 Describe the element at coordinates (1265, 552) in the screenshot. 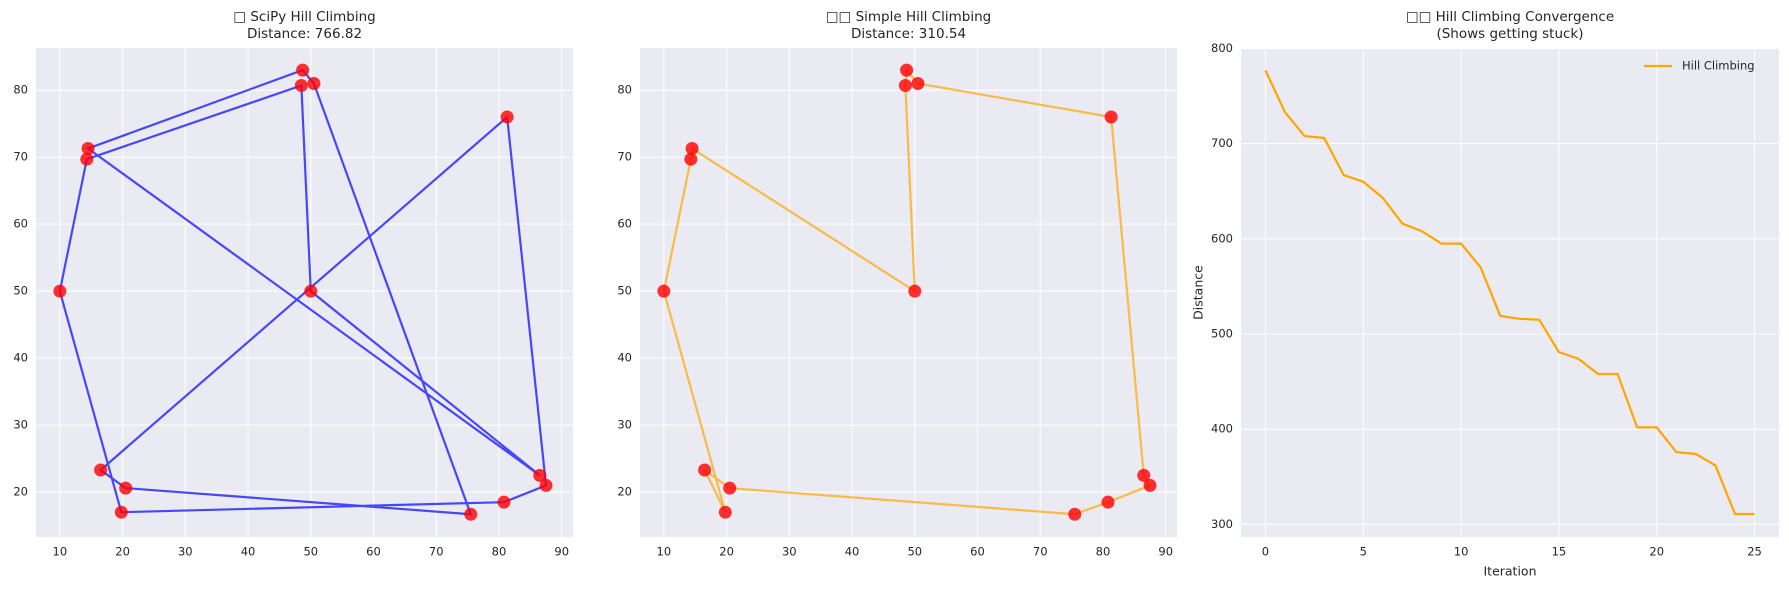

I see `x-tick-label: 0` at that location.